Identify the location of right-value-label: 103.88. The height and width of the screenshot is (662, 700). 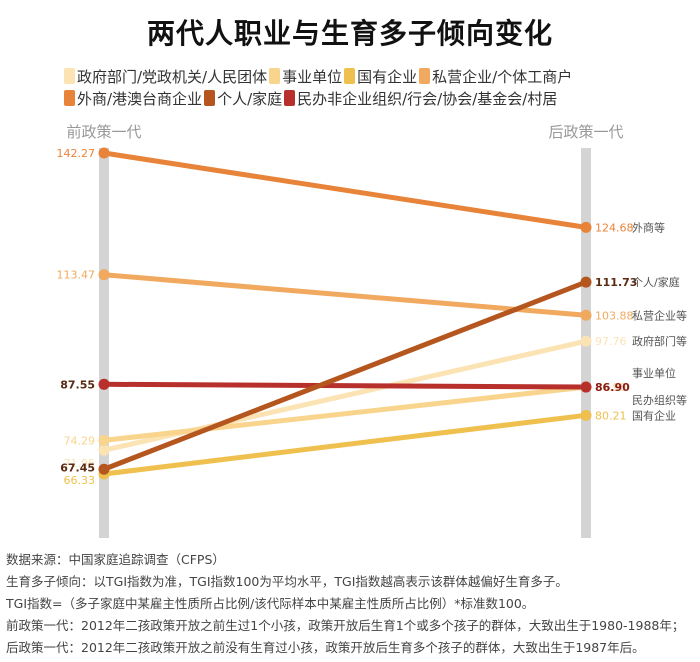
(614, 315).